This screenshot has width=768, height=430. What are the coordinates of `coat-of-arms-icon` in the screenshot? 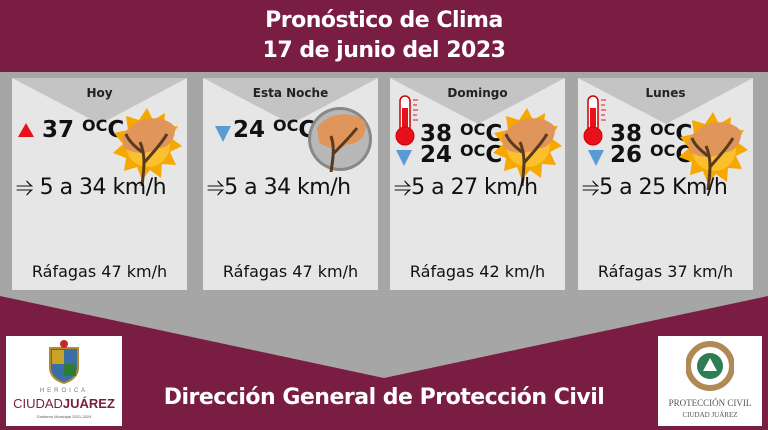 It's located at (64, 362).